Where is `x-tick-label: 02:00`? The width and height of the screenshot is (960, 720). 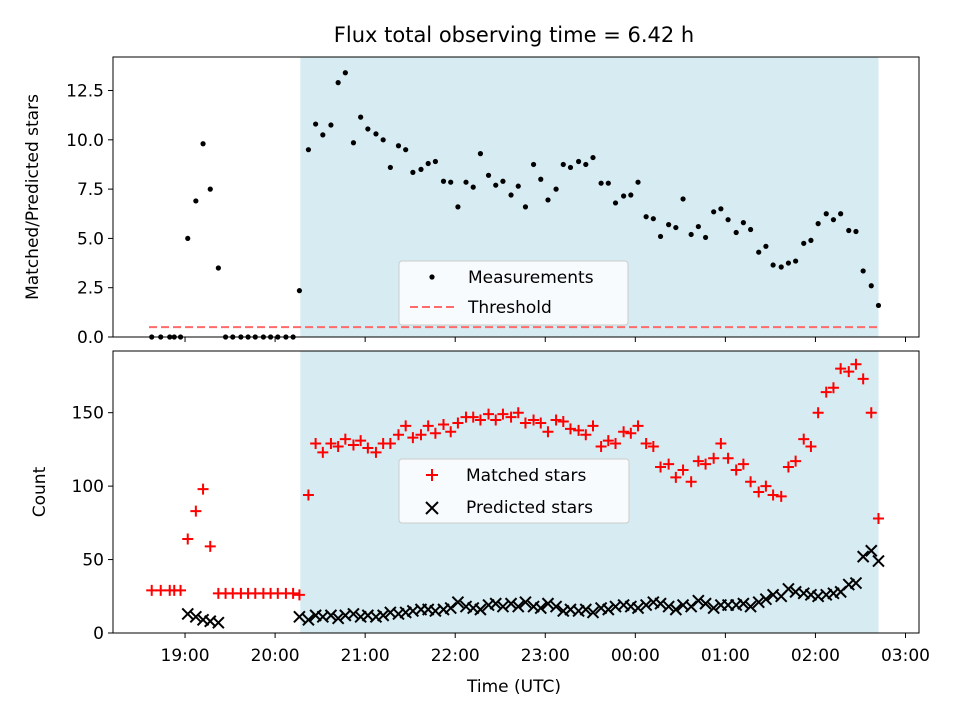
x-tick-label: 02:00 is located at coordinates (815, 656).